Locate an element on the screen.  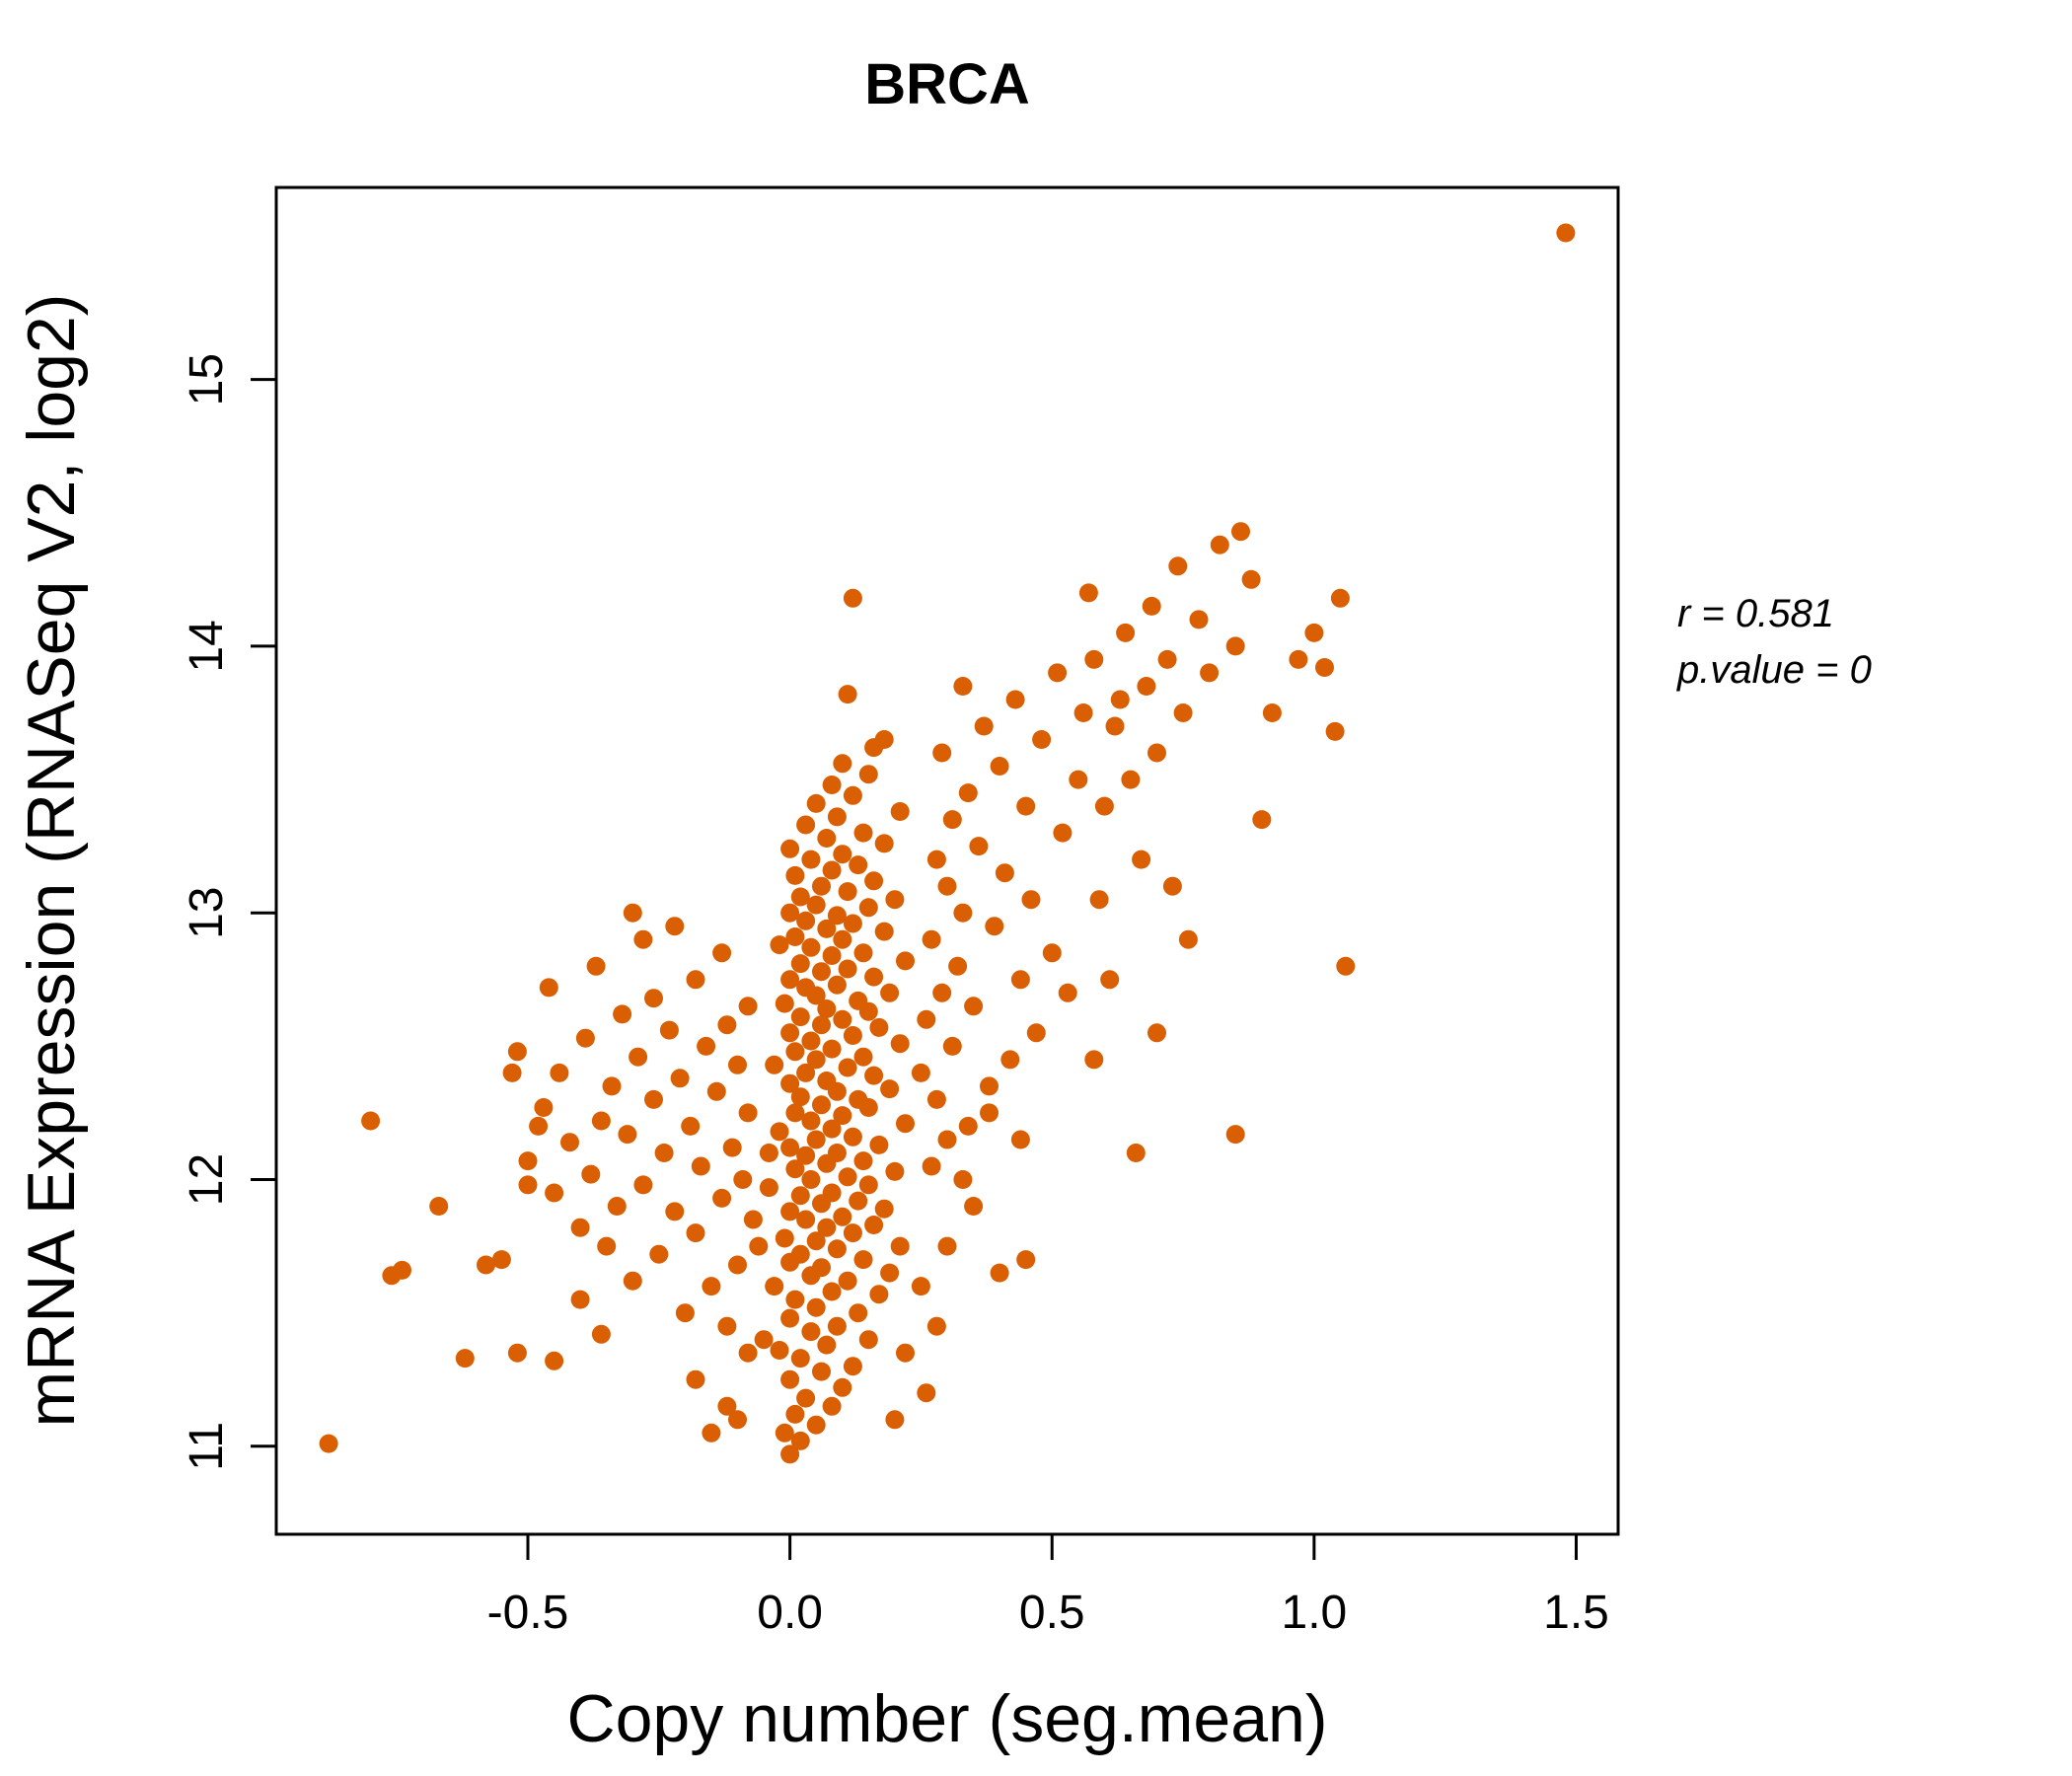
x-axis-label: Copy number (seg.mean) is located at coordinates (947, 1719).